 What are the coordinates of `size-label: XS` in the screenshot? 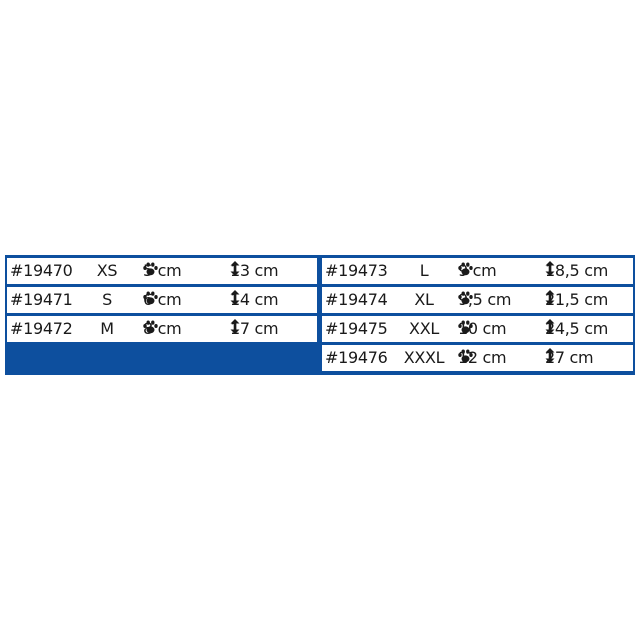 It's located at (107, 270).